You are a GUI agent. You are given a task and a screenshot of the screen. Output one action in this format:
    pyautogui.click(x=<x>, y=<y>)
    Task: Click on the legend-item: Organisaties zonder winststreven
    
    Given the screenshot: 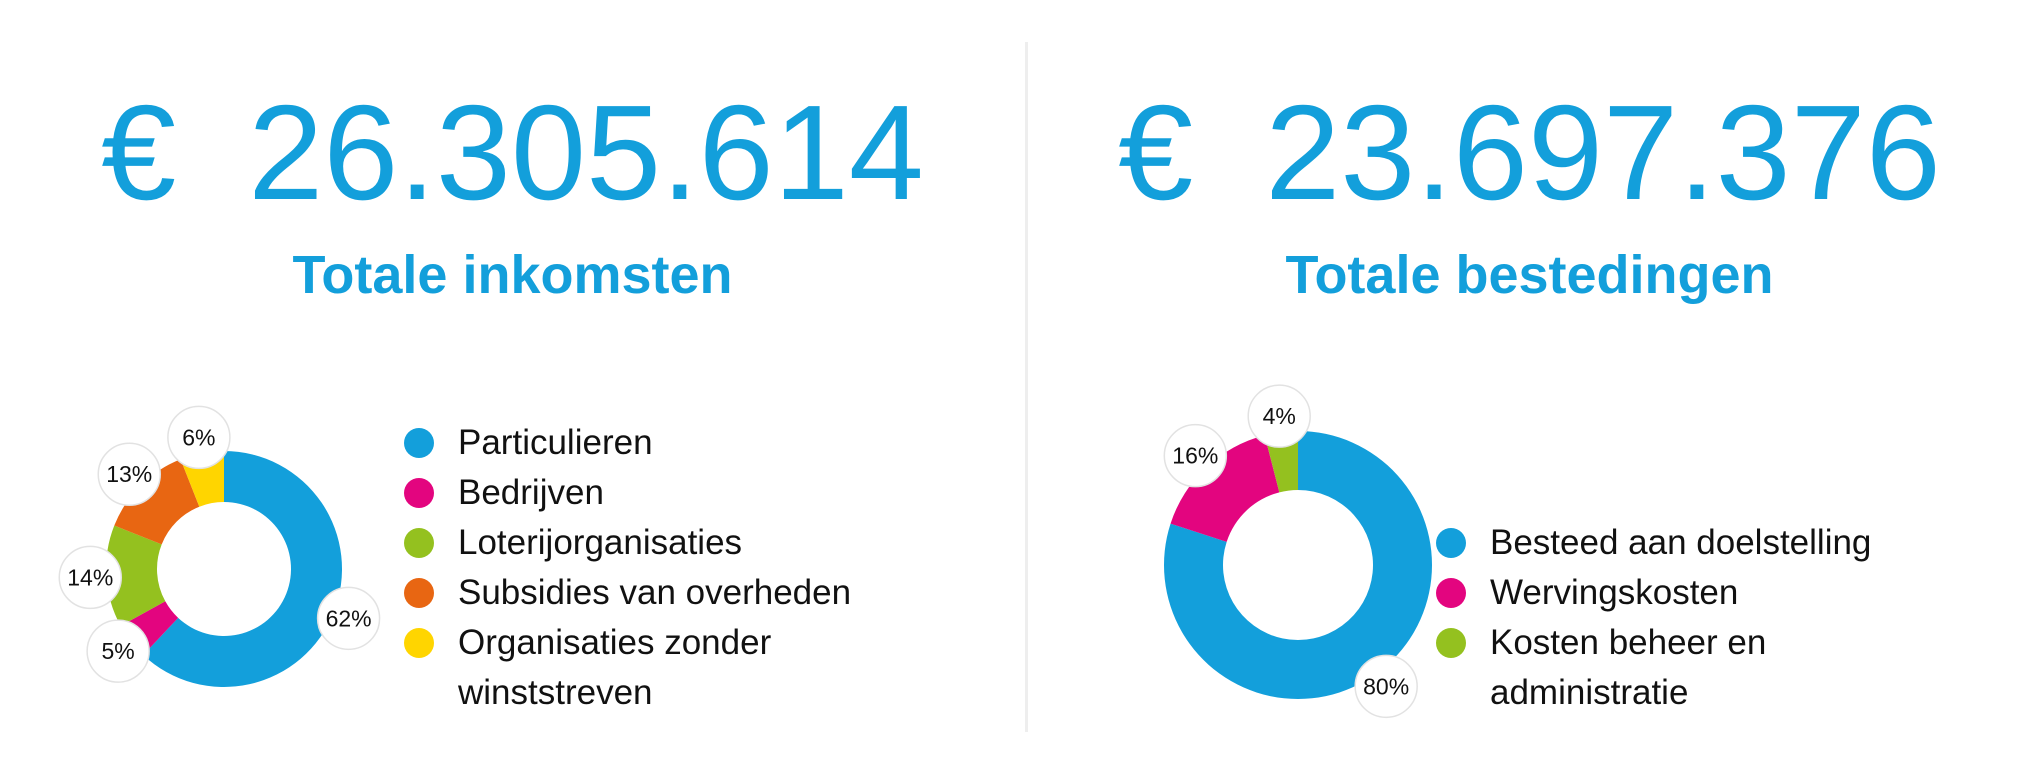 What is the action you would take?
    pyautogui.click(x=684, y=668)
    